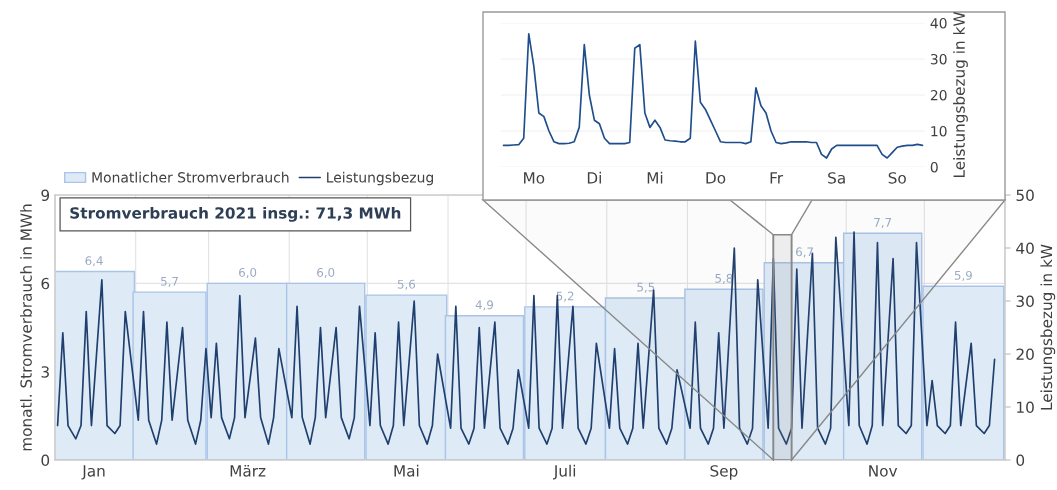 The height and width of the screenshot is (490, 1057). What do you see at coordinates (248, 470) in the screenshot?
I see `x-tick-label: März` at bounding box center [248, 470].